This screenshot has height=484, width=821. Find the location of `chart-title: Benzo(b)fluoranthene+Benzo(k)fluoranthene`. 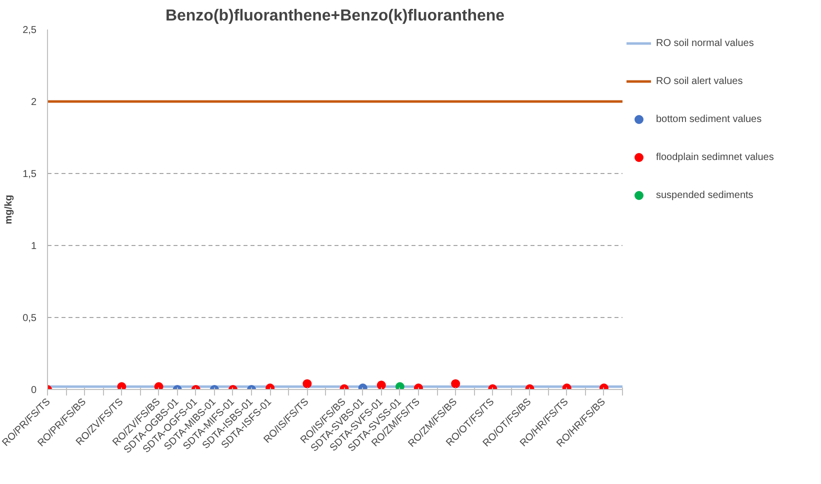

chart-title: Benzo(b)fluoranthene+Benzo(k)fluoranthene is located at coordinates (335, 16).